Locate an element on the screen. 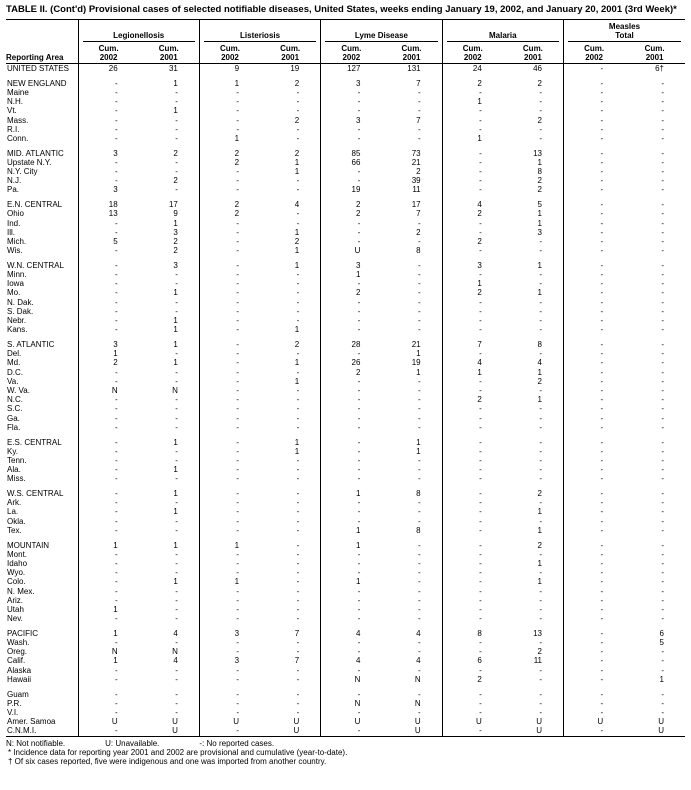 Image resolution: width=691 pixels, height=790 pixels. cell-value: 17 is located at coordinates (173, 205).